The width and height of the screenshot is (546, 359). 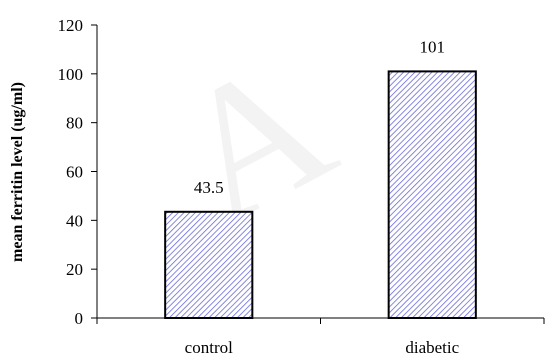 I want to click on y-tick-label: 120, so click(x=71, y=25).